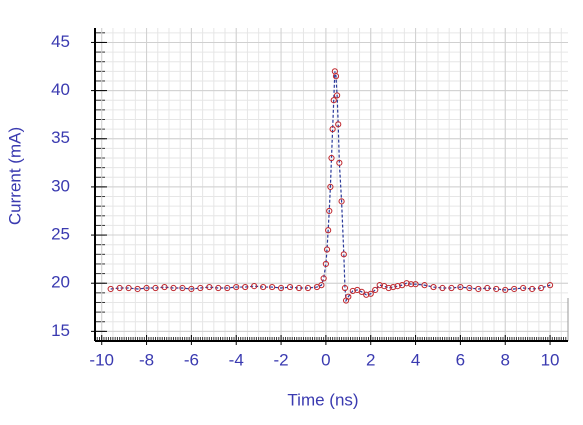 This screenshot has height=425, width=583. What do you see at coordinates (280, 359) in the screenshot?
I see `x-tick-label: -2` at bounding box center [280, 359].